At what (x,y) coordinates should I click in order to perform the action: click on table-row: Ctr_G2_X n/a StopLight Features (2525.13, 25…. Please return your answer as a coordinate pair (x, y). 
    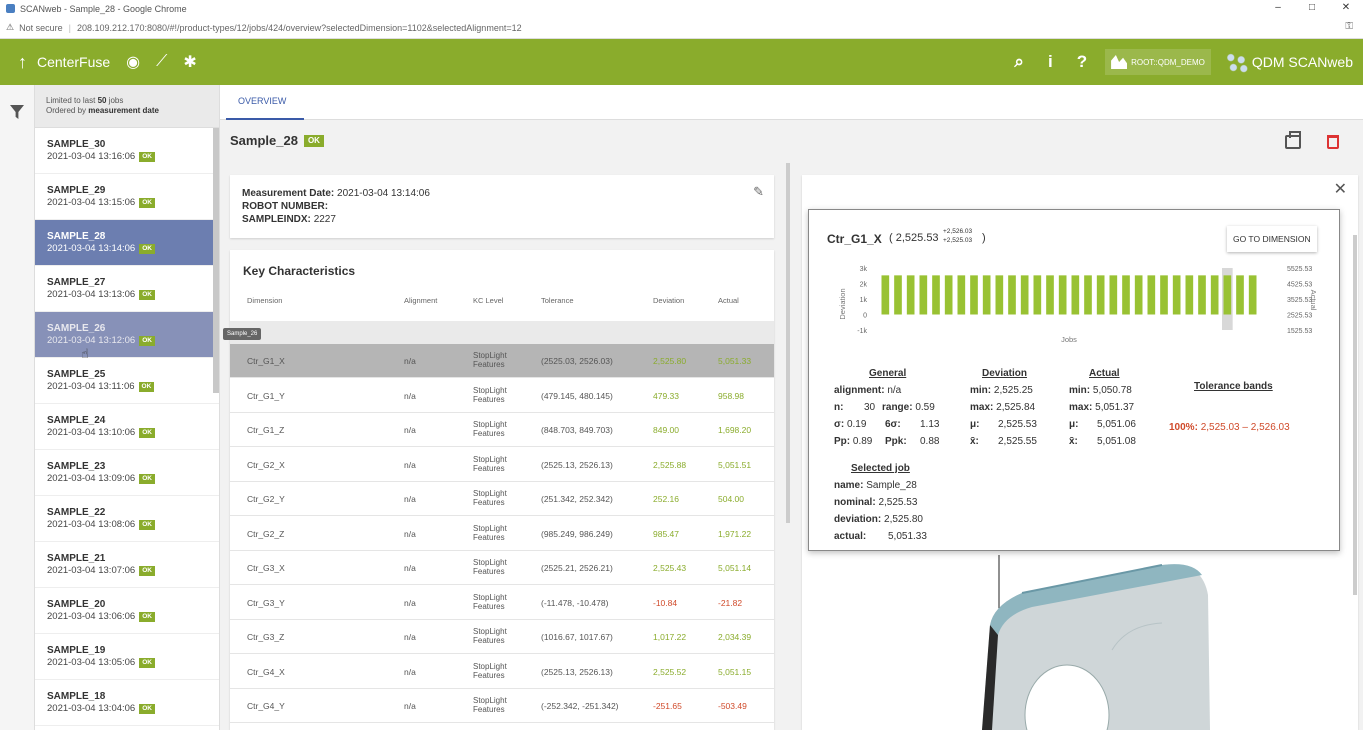
    Looking at the image, I should click on (502, 465).